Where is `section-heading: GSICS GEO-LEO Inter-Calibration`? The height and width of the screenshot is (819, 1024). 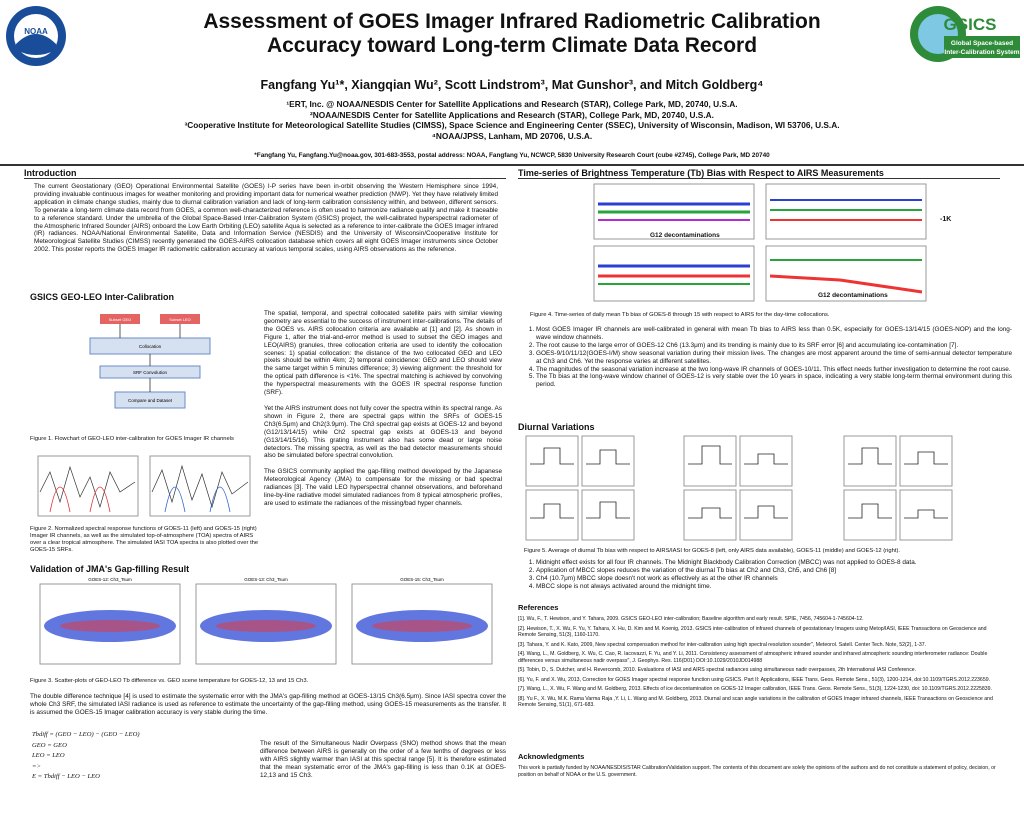
section-heading: GSICS GEO-LEO Inter-Calibration is located at coordinates (102, 297).